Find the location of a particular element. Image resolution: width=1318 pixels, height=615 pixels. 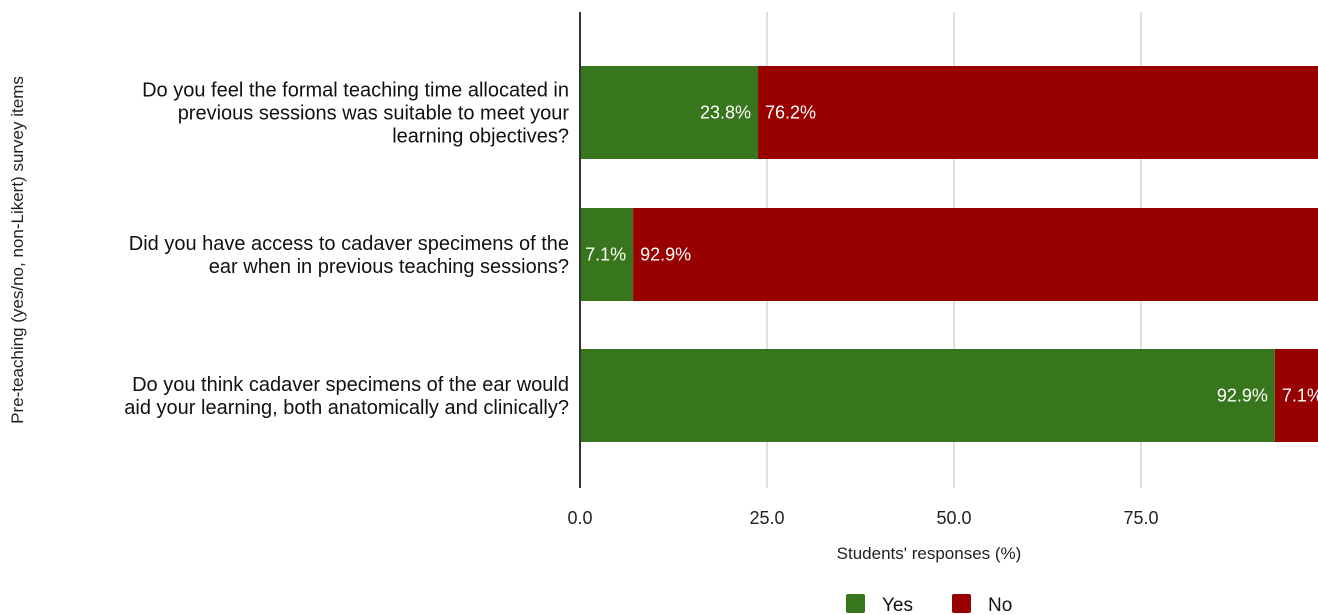

data-label-no-3: 7.1% is located at coordinates (1300, 396).